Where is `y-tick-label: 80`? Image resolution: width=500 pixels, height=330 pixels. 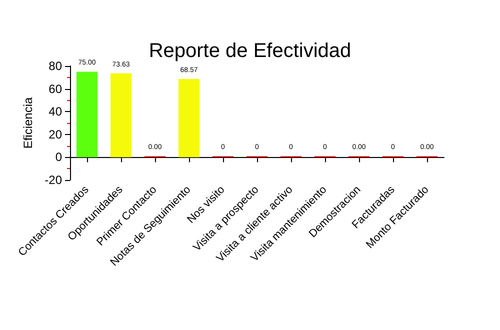
y-tick-label: 80 is located at coordinates (55, 66).